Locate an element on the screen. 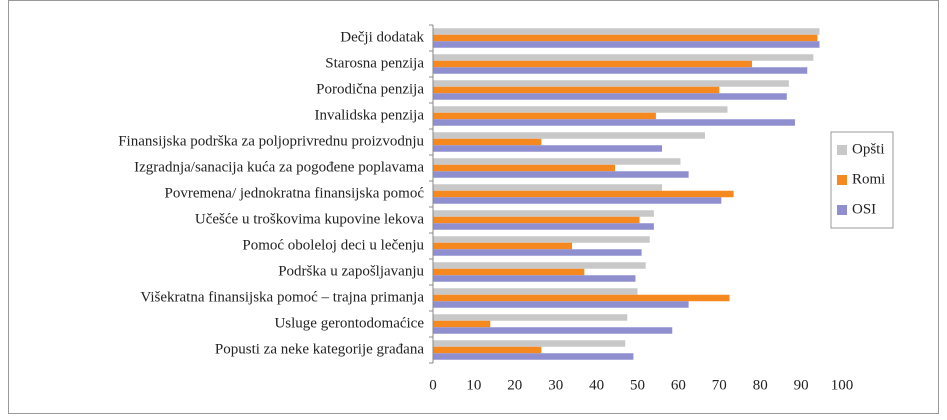 The width and height of the screenshot is (947, 420). y-tick-label: Učešće u troškovima kupovine lekova is located at coordinates (309, 219).